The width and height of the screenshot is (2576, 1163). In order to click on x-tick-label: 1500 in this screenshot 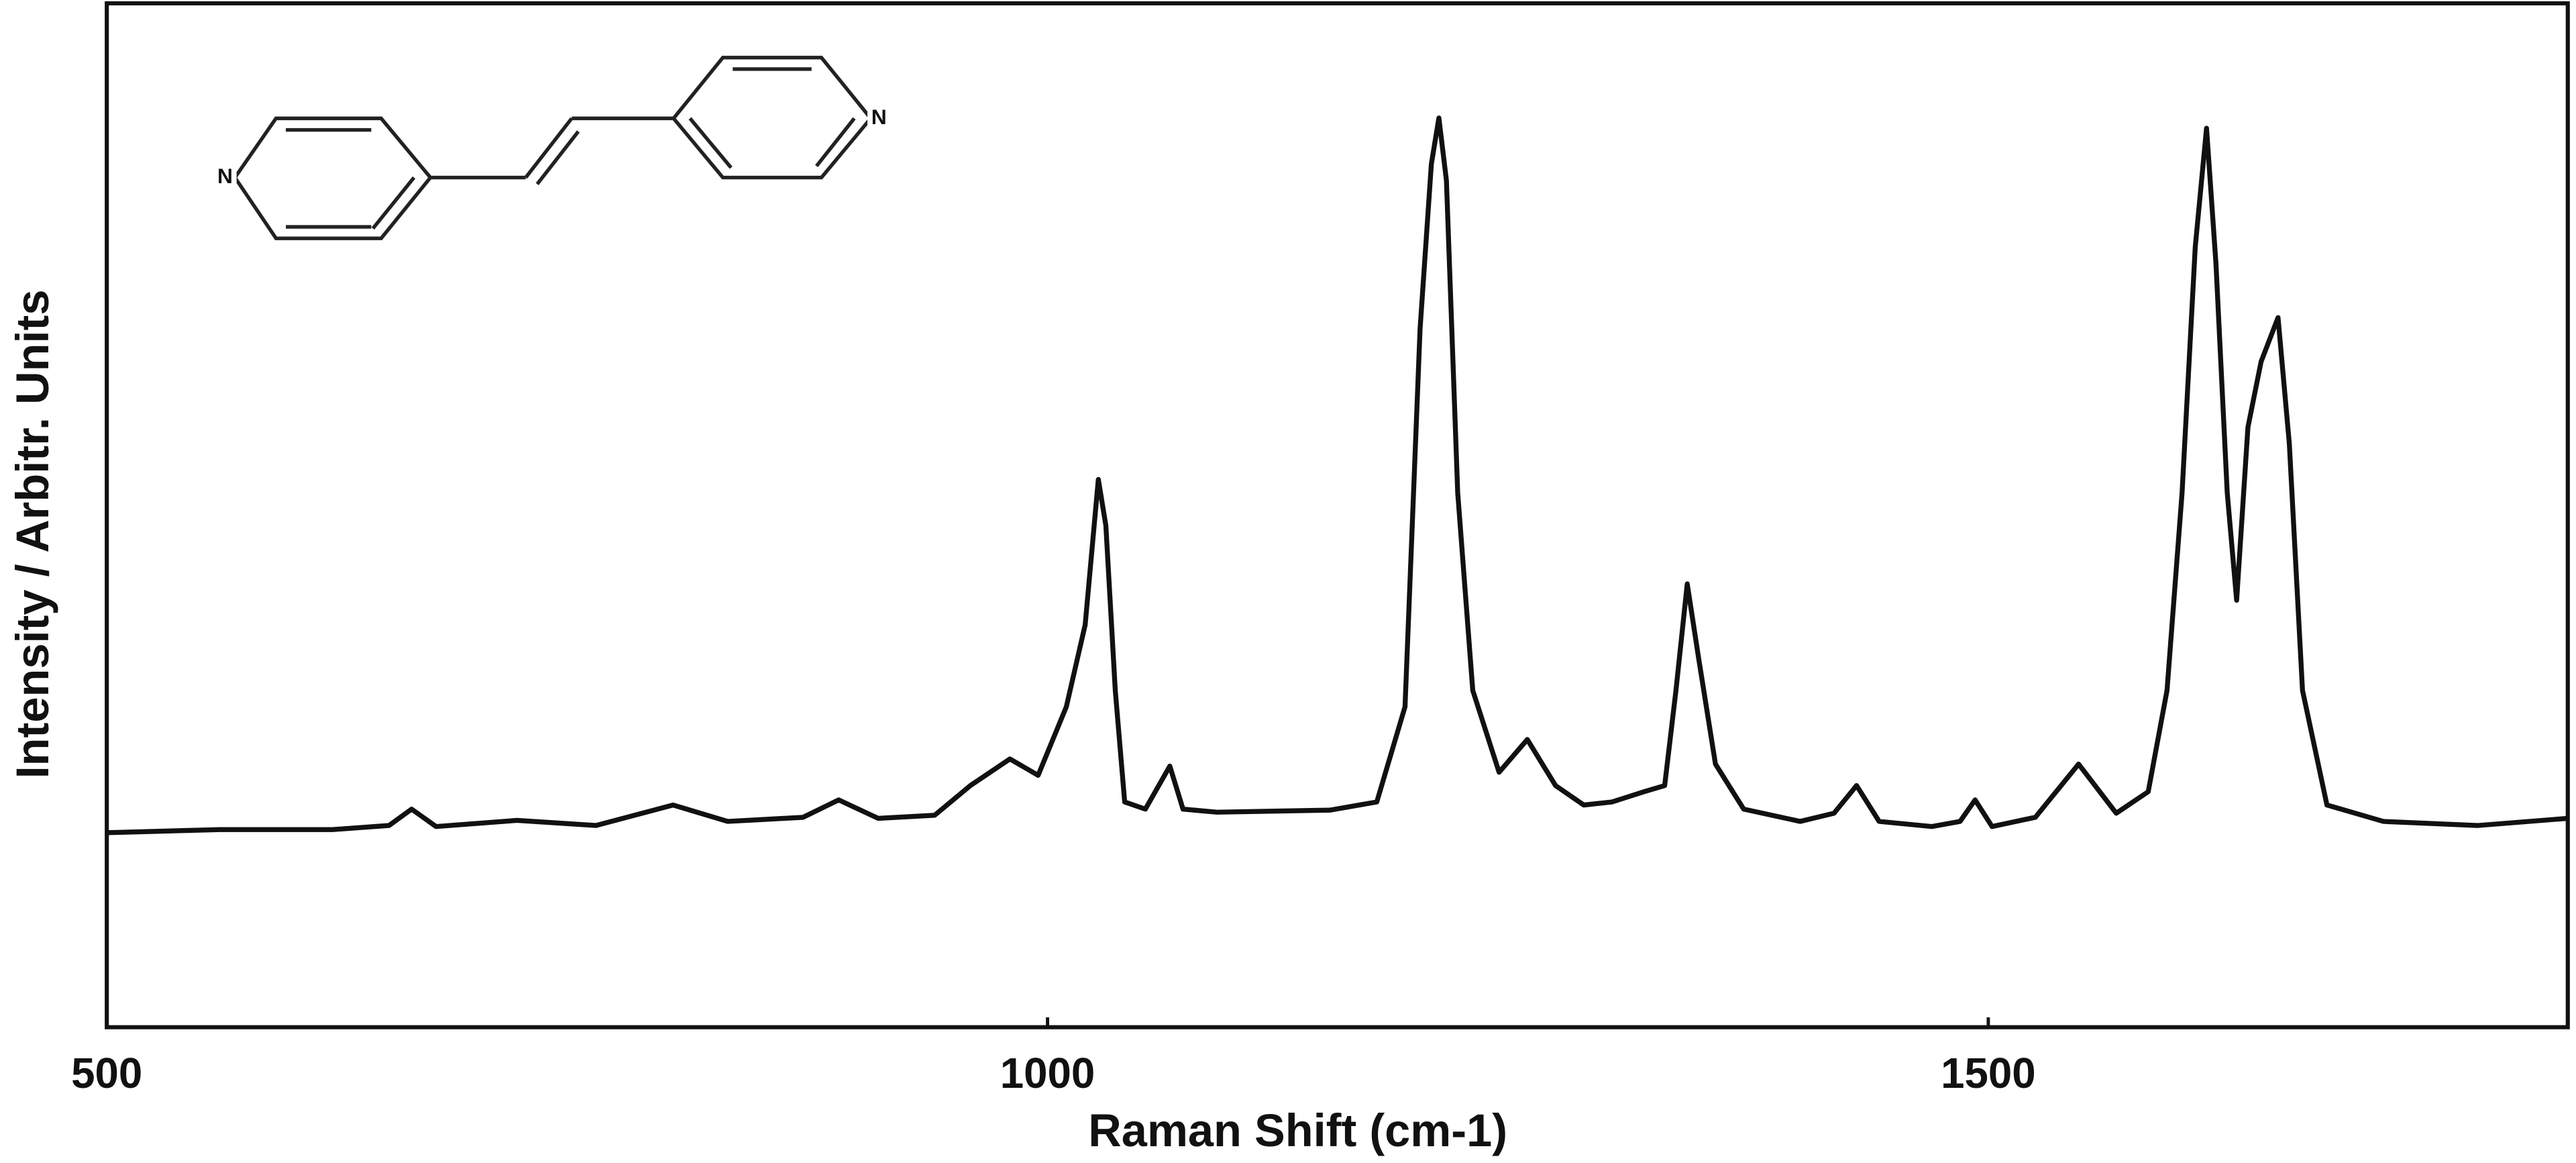, I will do `click(1988, 1073)`.